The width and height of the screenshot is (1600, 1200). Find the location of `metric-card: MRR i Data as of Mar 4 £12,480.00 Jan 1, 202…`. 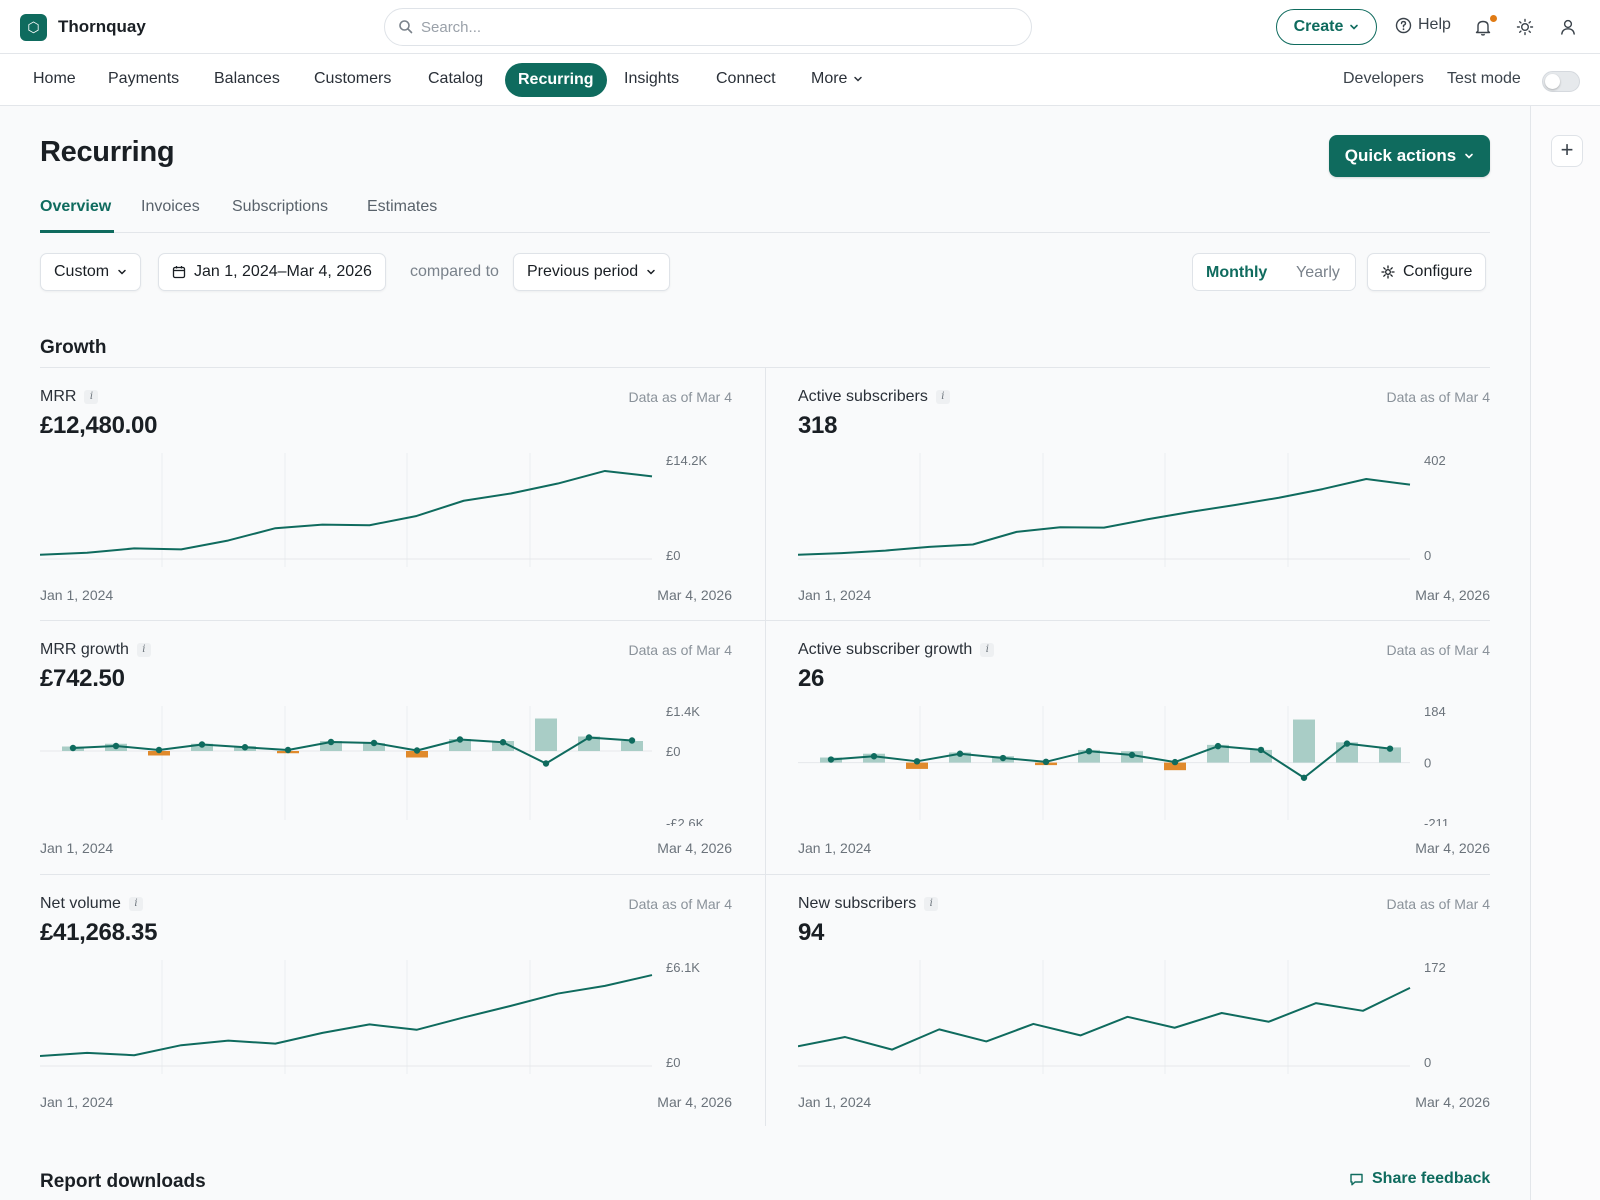

metric-card: MRR i Data as of Mar 4 £12,480.00 Jan 1, 202… is located at coordinates (386, 487).